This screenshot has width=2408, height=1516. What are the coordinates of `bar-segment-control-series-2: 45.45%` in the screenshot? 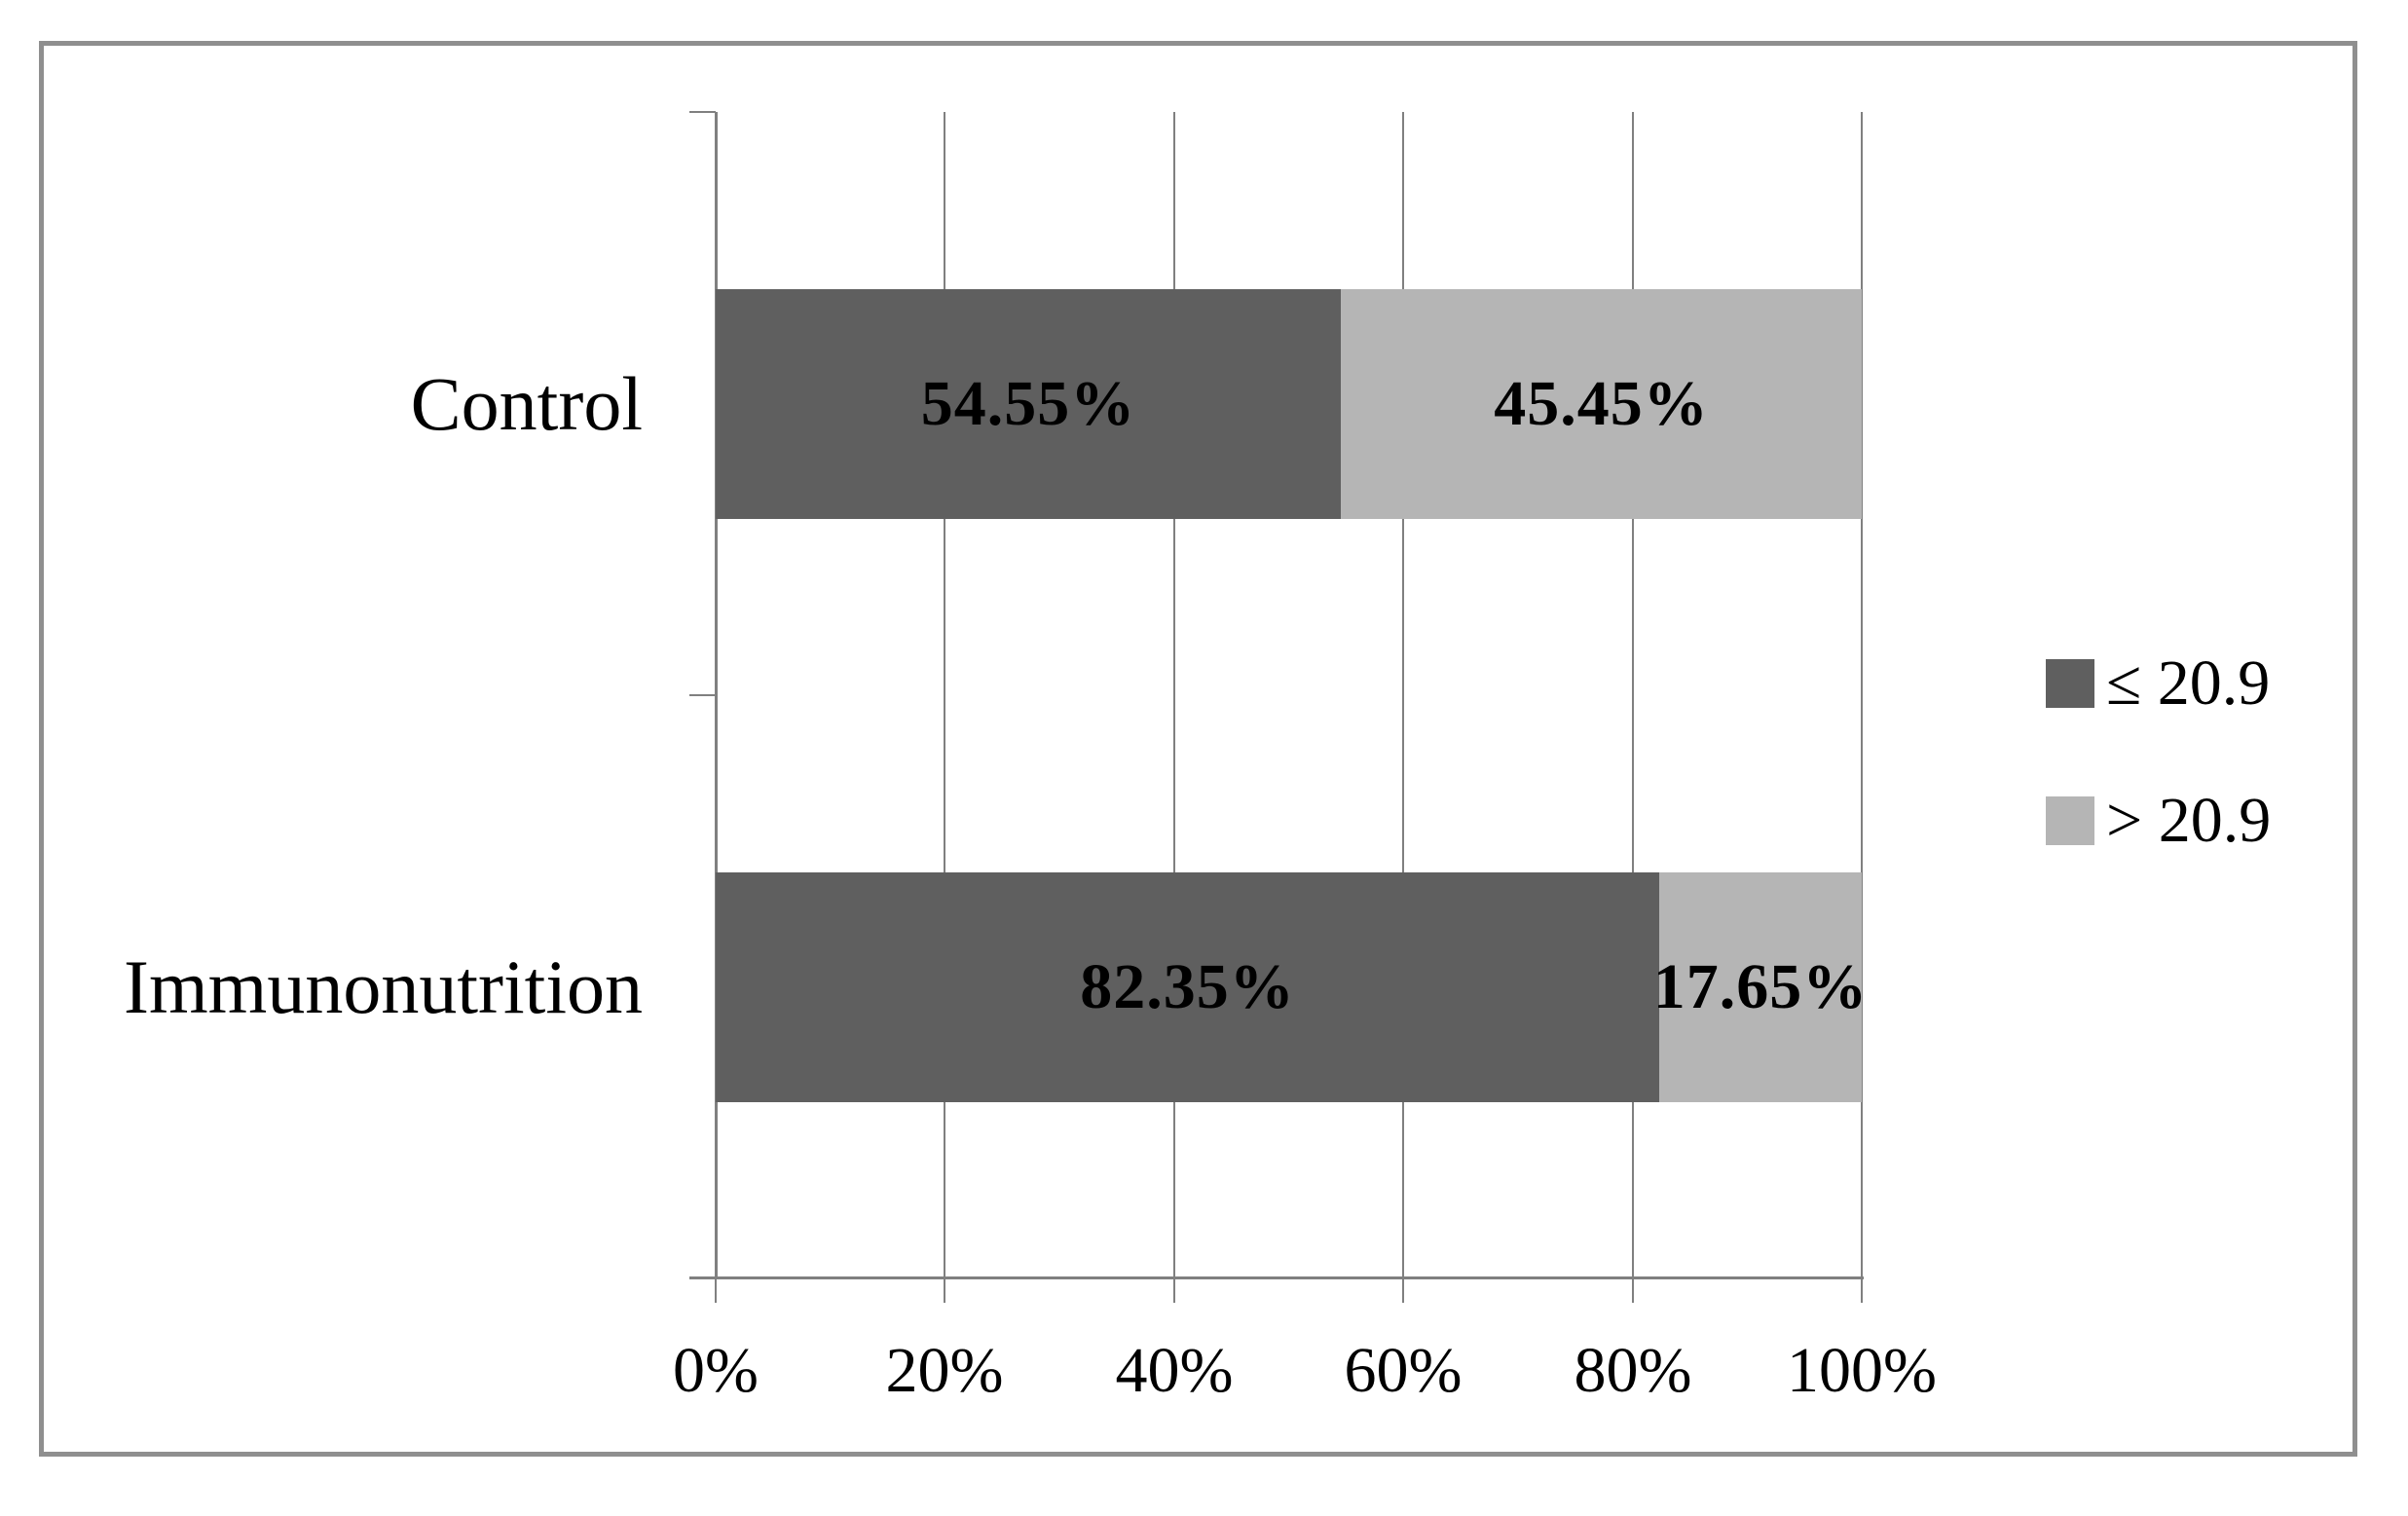 It's located at (1602, 404).